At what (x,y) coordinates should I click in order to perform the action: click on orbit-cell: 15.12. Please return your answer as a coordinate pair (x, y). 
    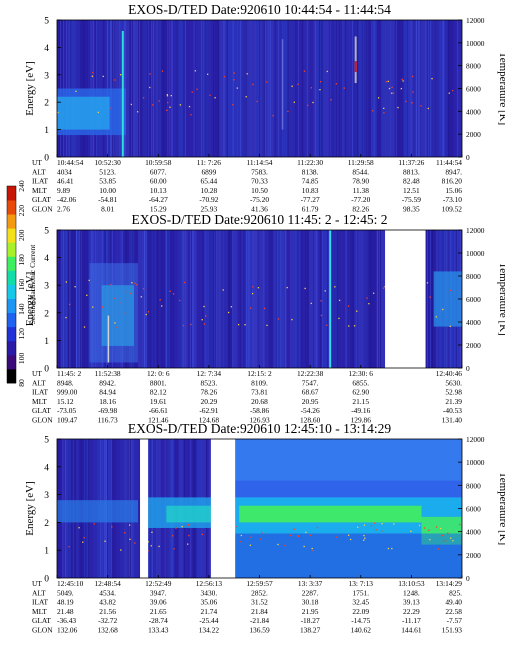
    Looking at the image, I should click on (65, 401).